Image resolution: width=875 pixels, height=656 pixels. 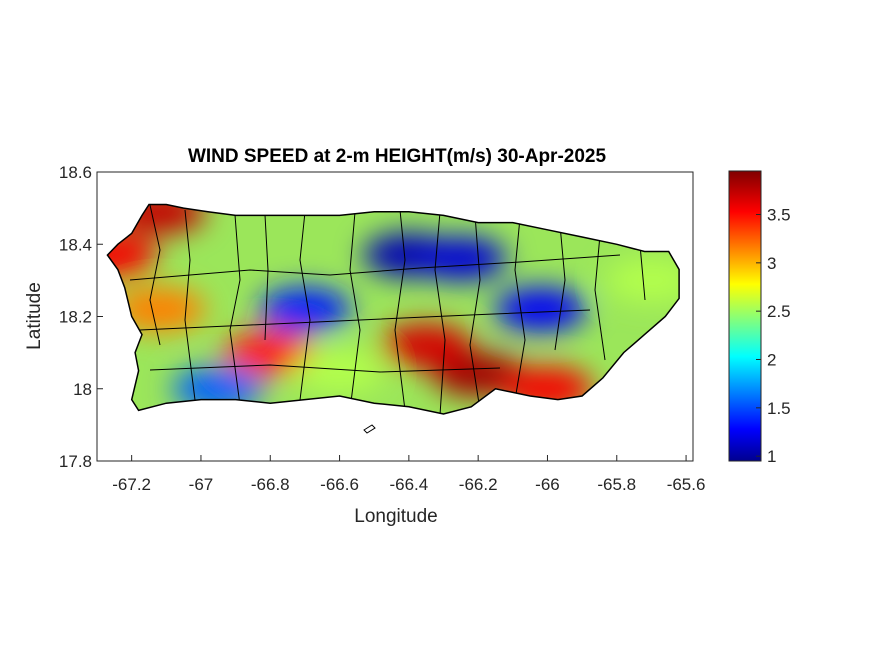 I want to click on colorbar-tick-label: 1.5, so click(x=779, y=408).